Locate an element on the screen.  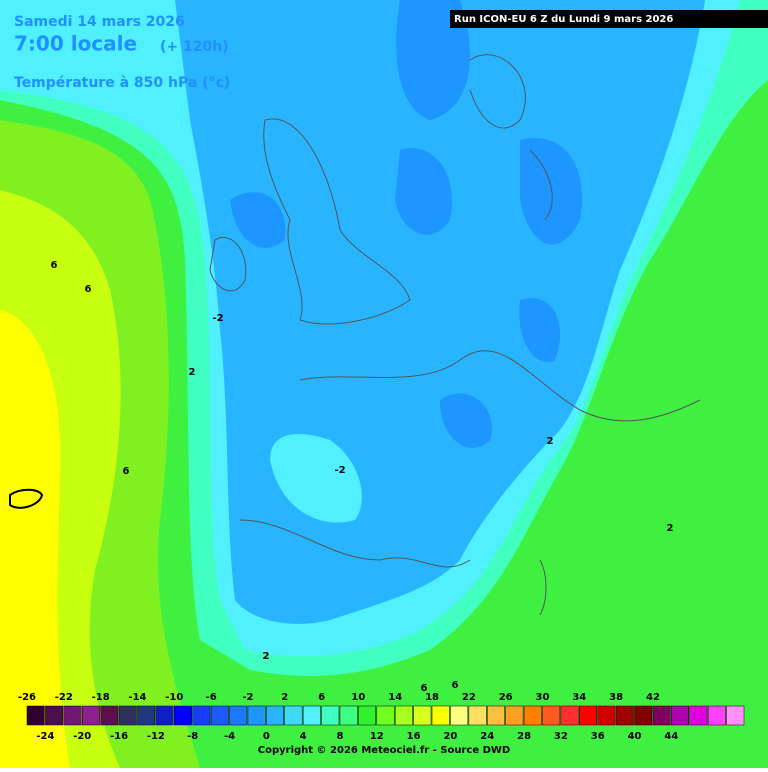
legend-tick-label: 0 is located at coordinates (266, 736).